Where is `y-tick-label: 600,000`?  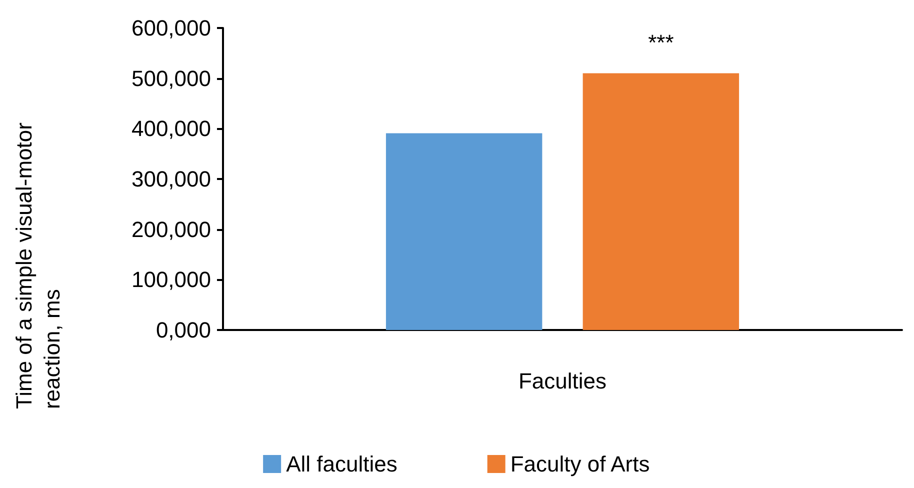
y-tick-label: 600,000 is located at coordinates (171, 28).